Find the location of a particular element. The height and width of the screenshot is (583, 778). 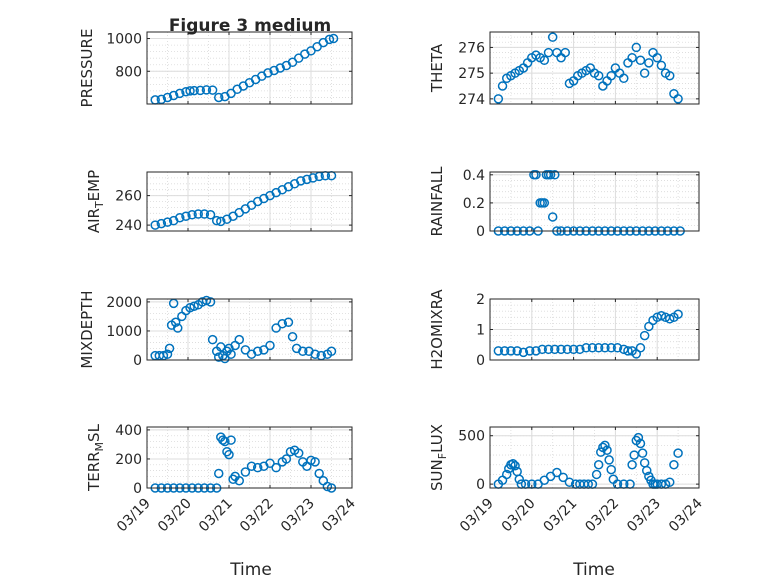

axes-mixdepth: 0 1000 2000 MIXDEPTH is located at coordinates (215, 329).